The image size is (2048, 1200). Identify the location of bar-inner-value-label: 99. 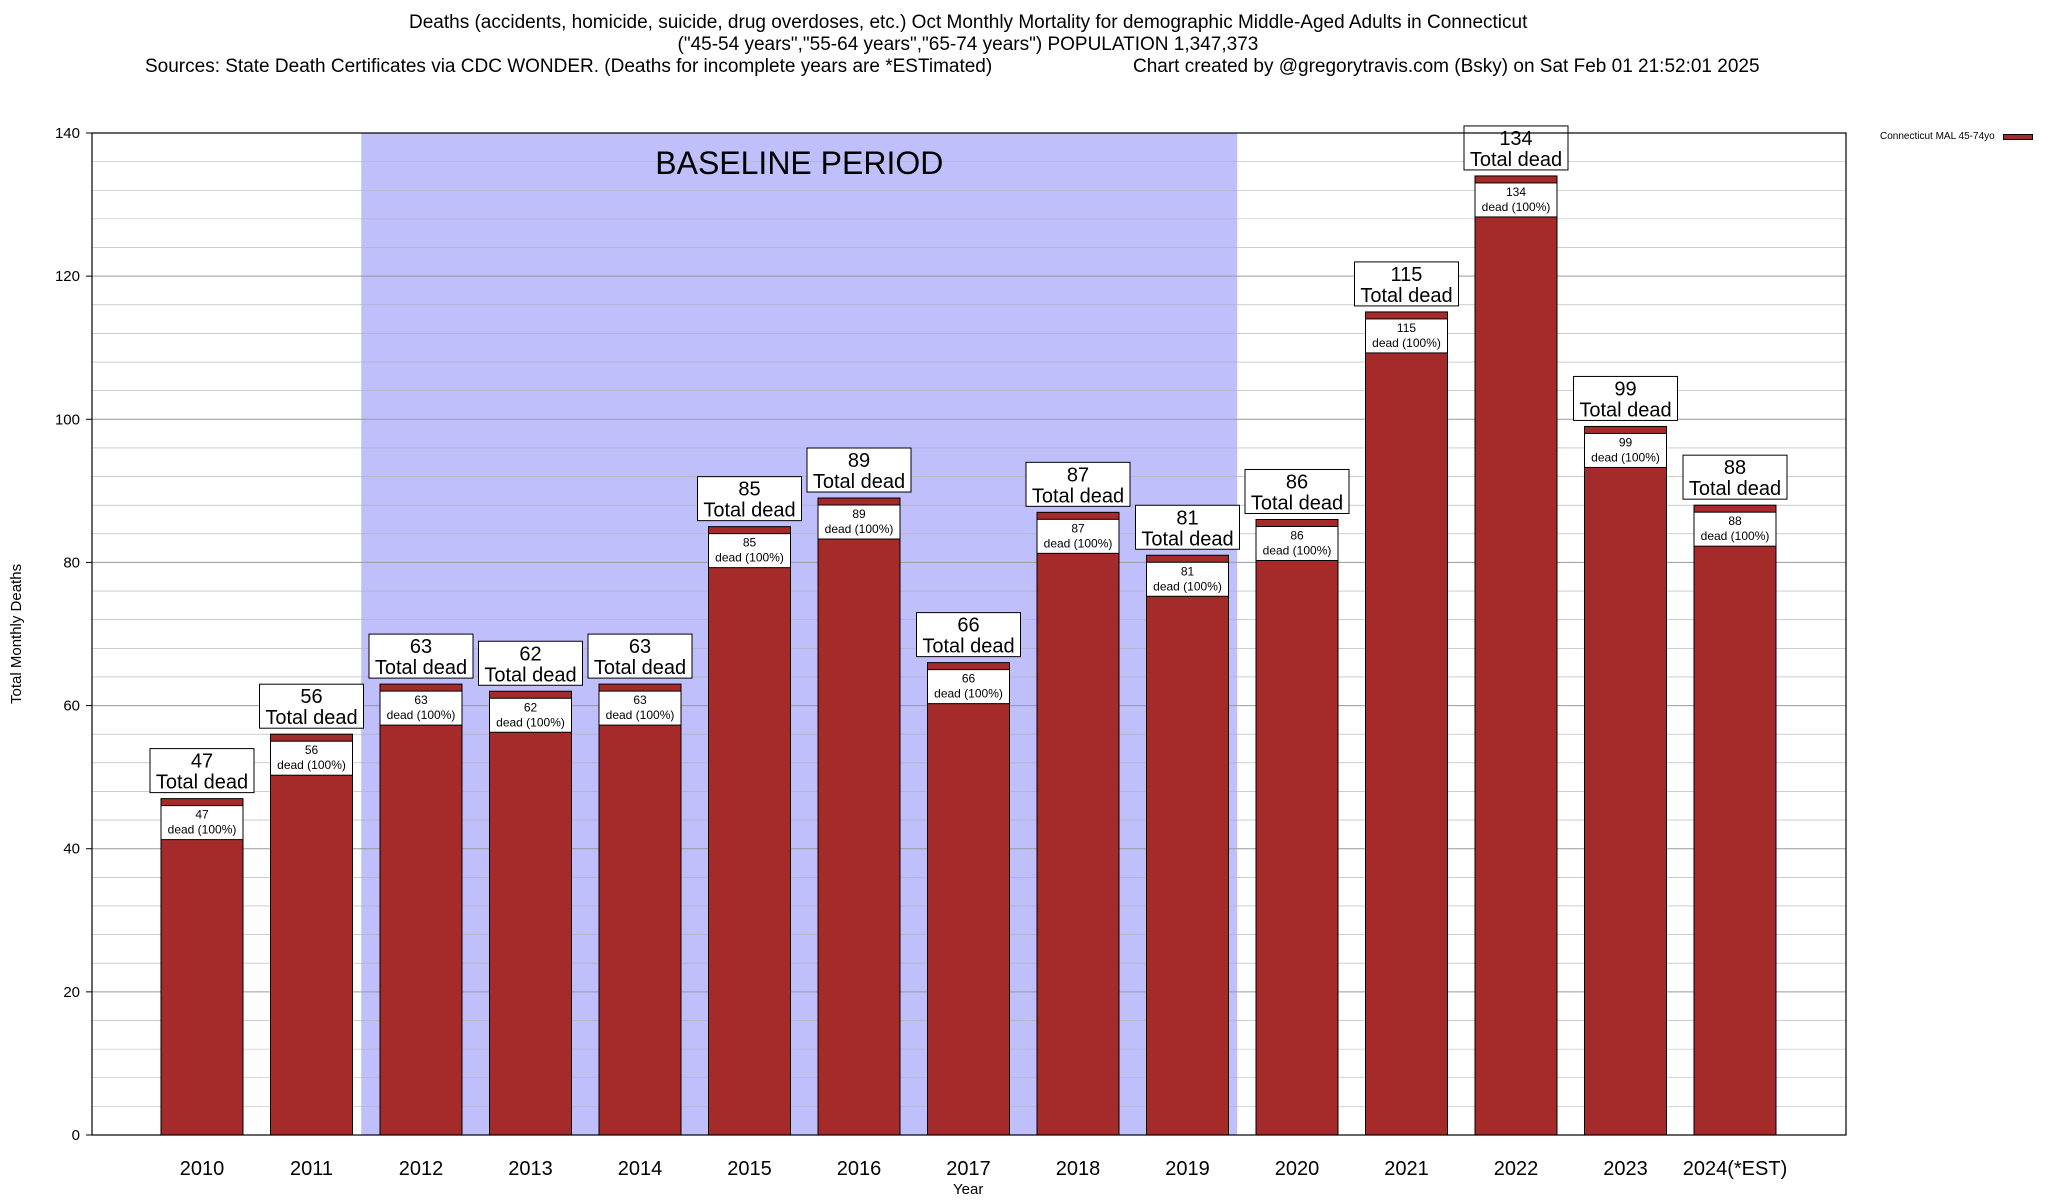
(1626, 442).